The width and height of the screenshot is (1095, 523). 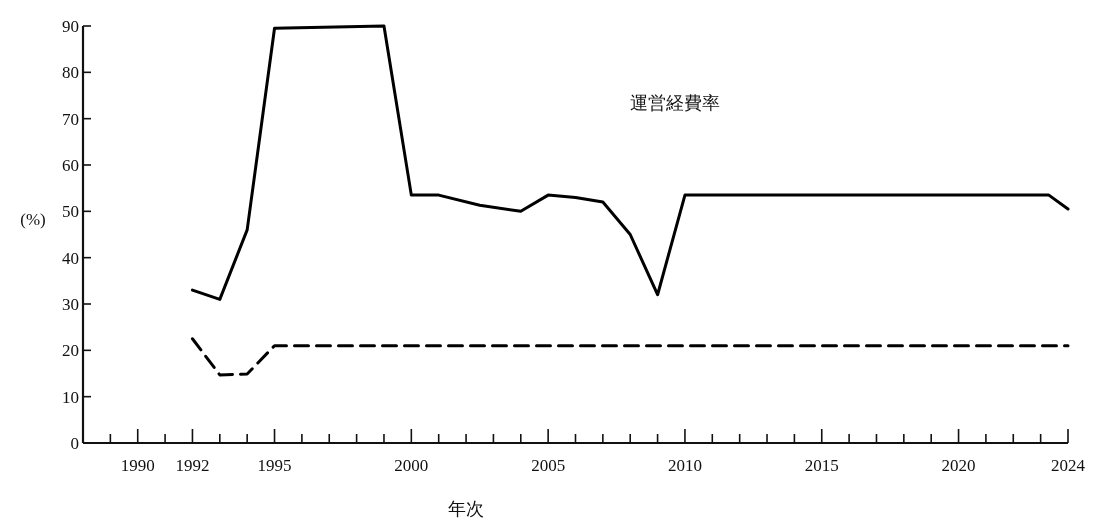 What do you see at coordinates (548, 465) in the screenshot?
I see `xtick: 2005` at bounding box center [548, 465].